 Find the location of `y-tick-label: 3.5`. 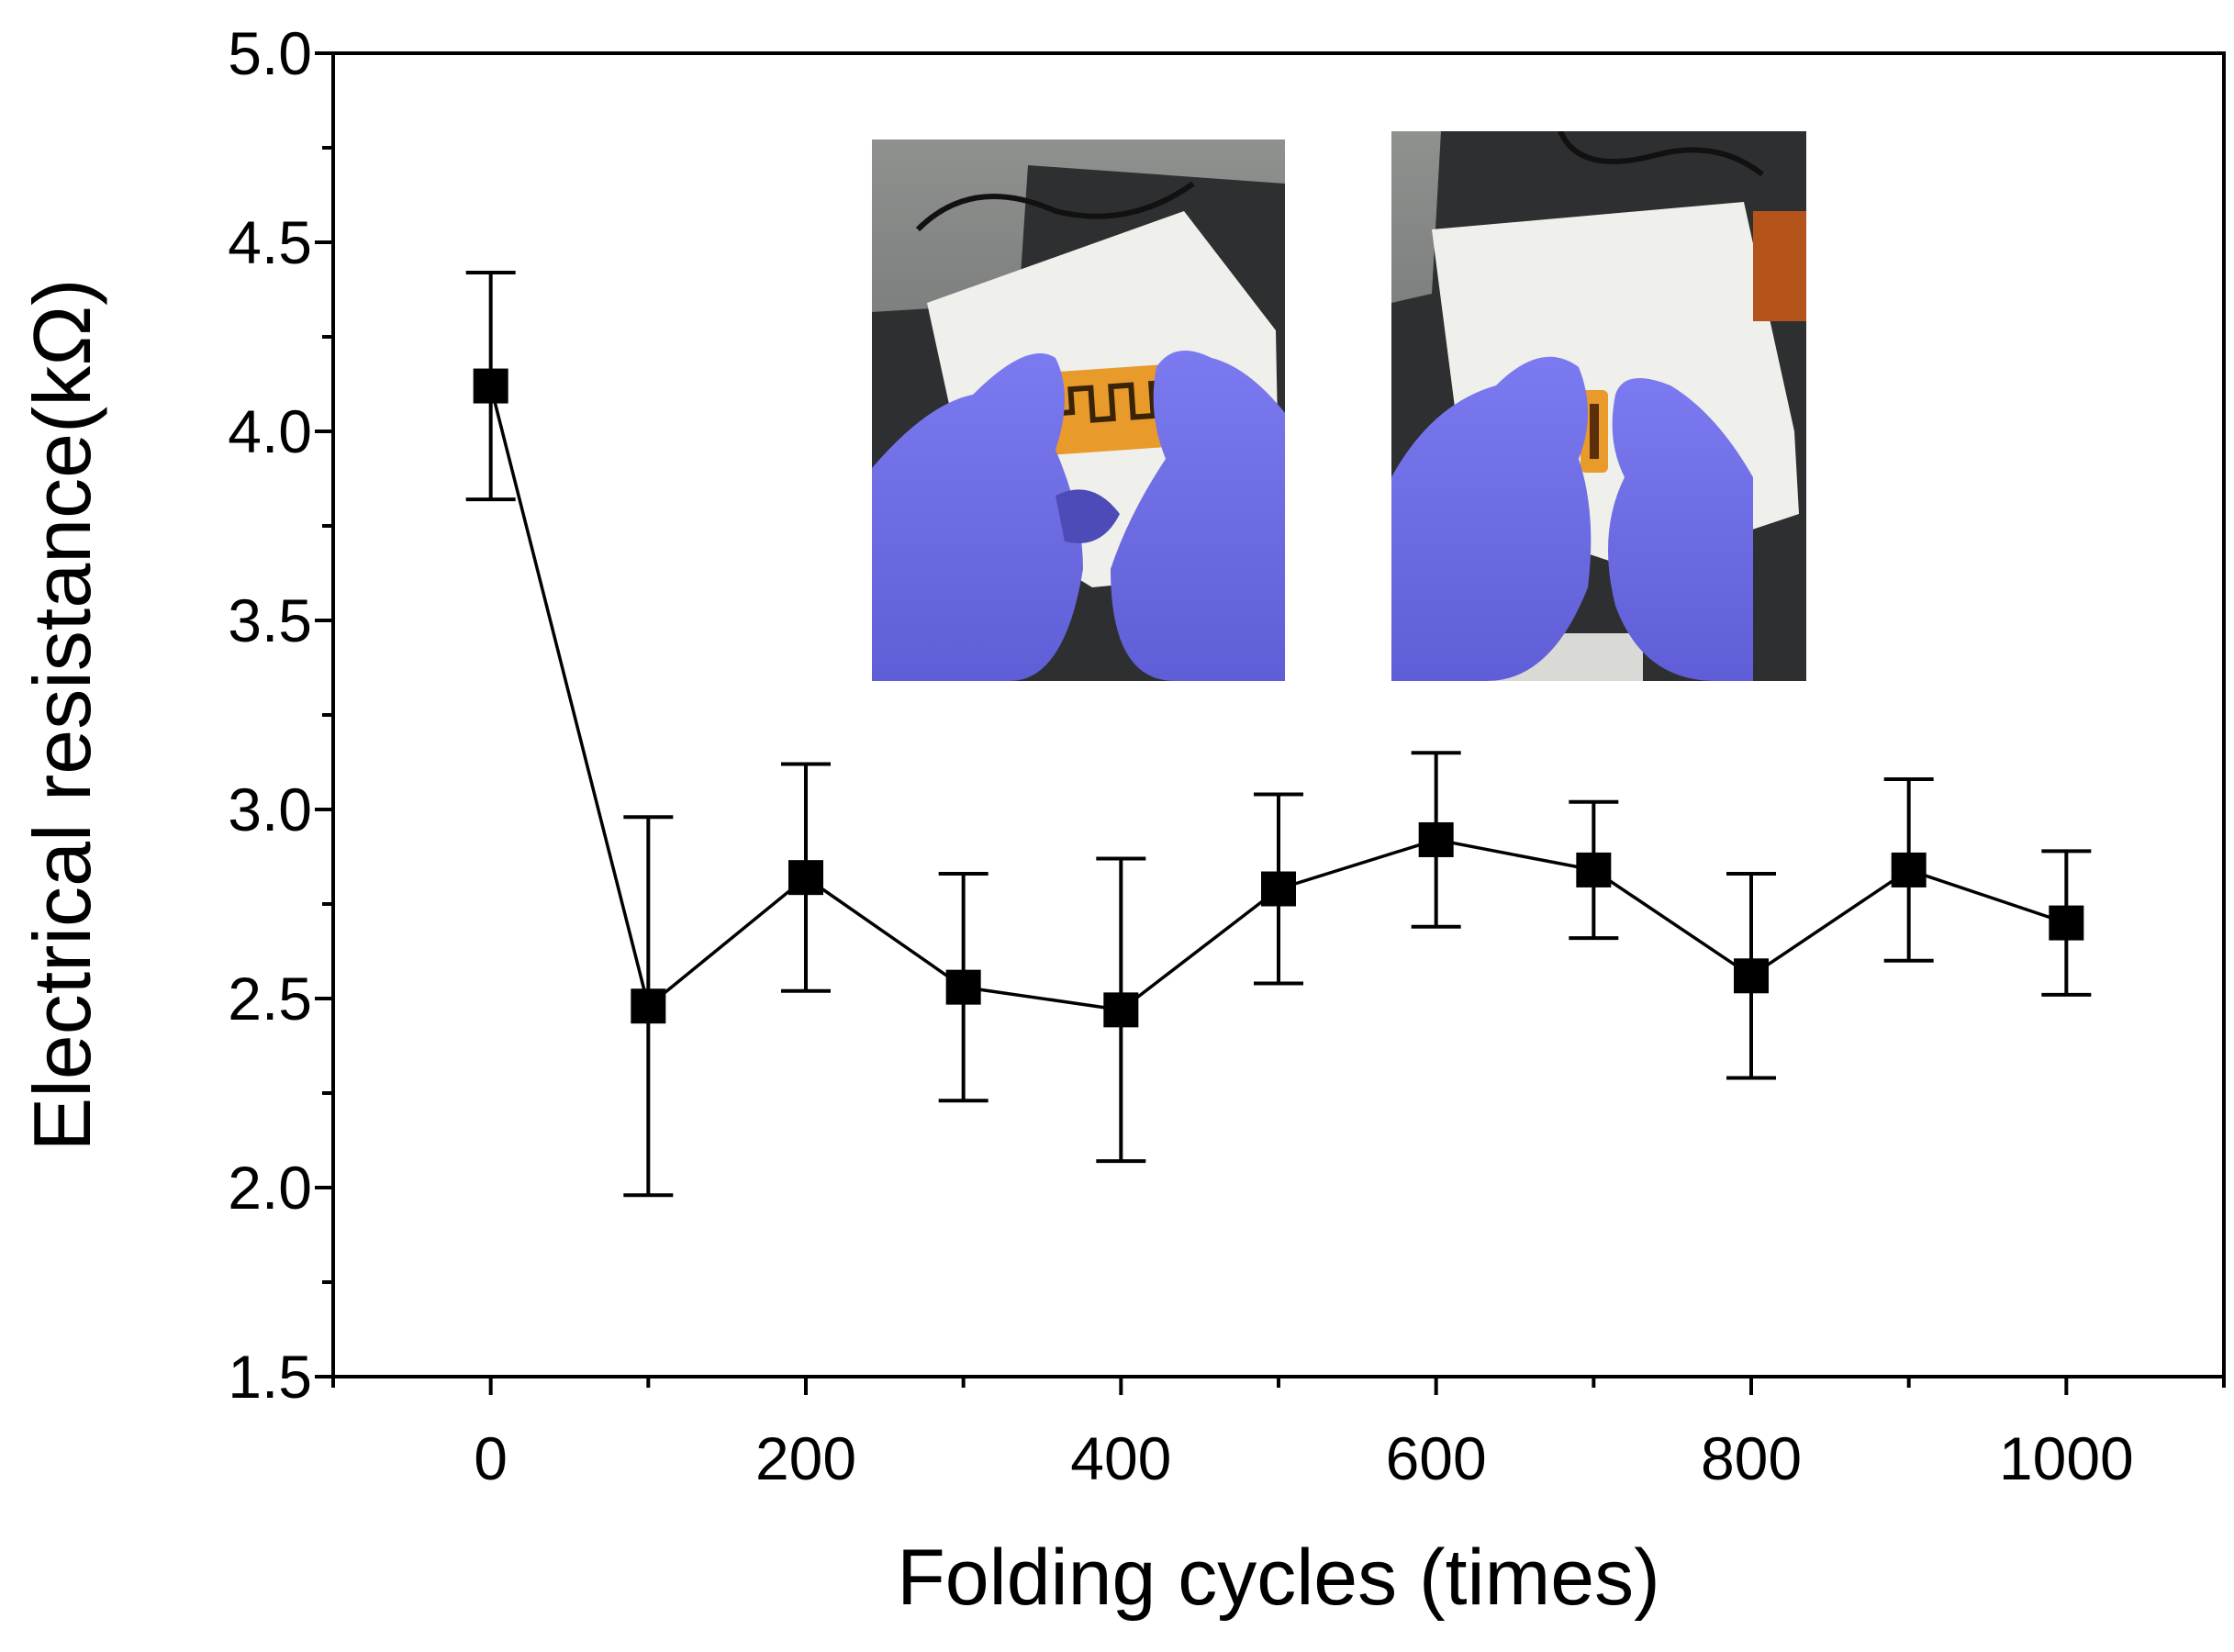

y-tick-label: 3.5 is located at coordinates (270, 620).